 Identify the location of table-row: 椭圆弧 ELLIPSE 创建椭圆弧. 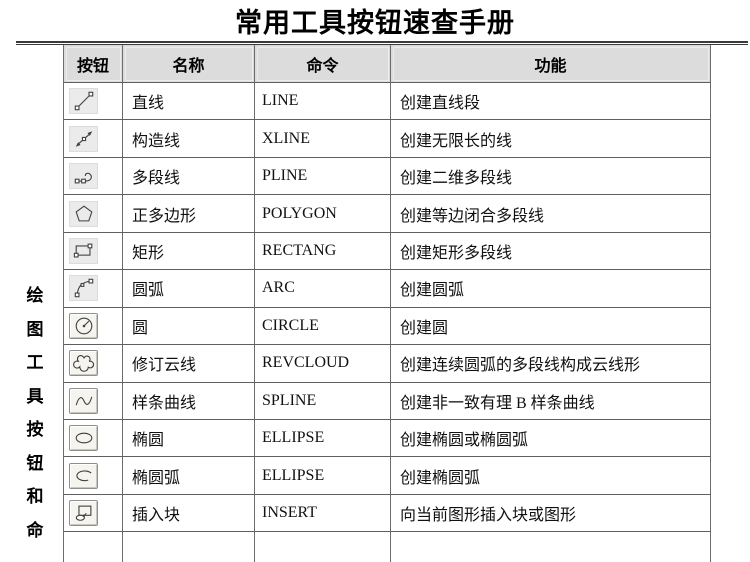
(387, 476).